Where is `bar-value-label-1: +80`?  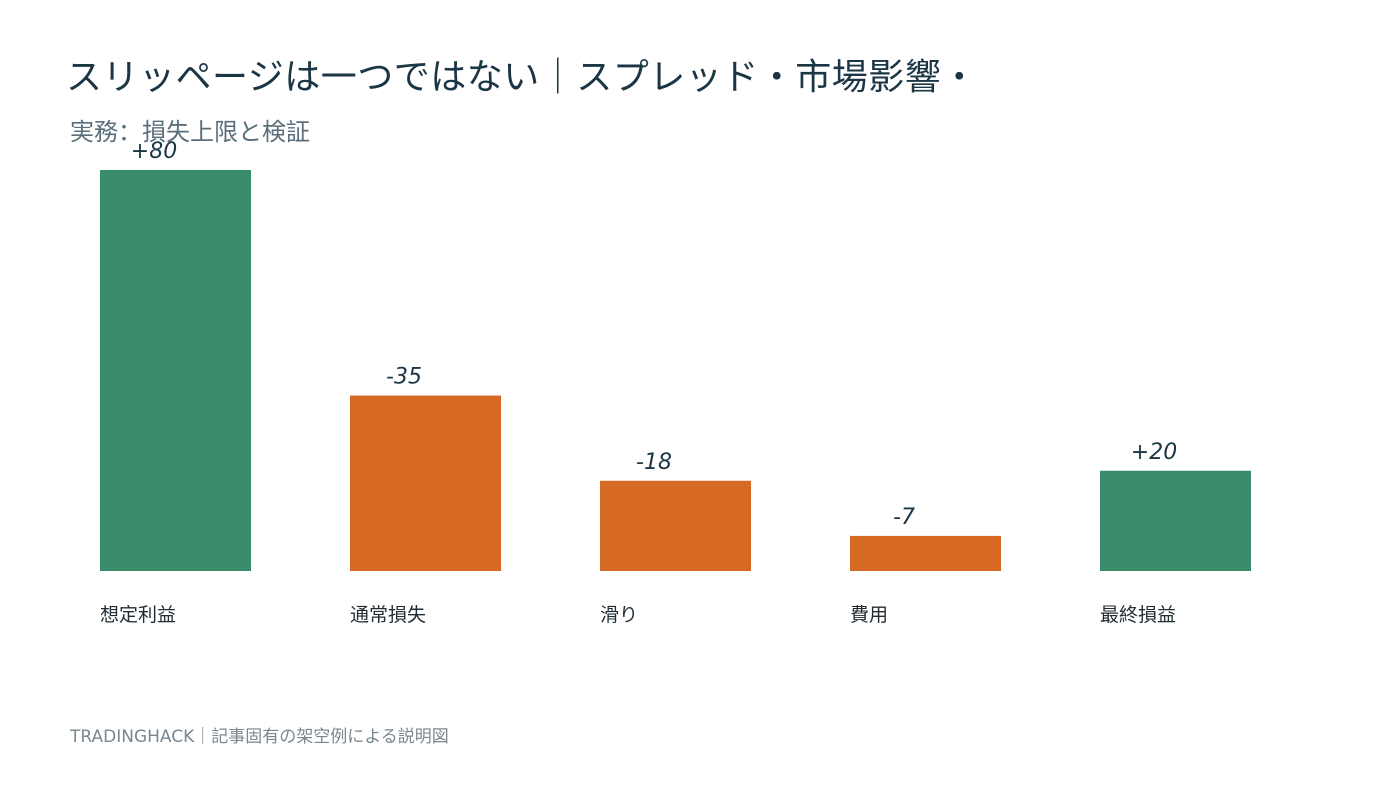 bar-value-label-1: +80 is located at coordinates (154, 151).